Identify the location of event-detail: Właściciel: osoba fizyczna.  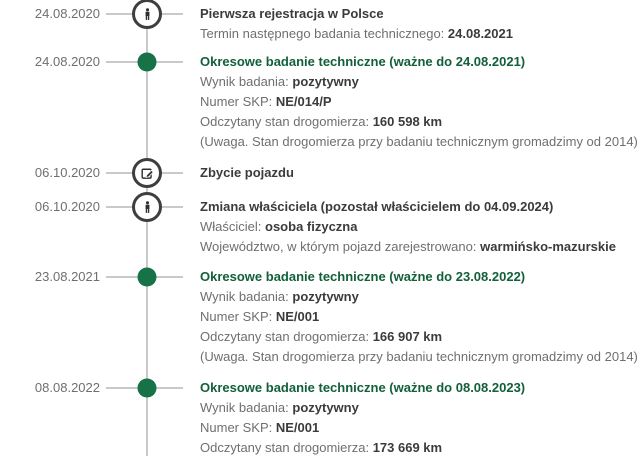
(415, 227).